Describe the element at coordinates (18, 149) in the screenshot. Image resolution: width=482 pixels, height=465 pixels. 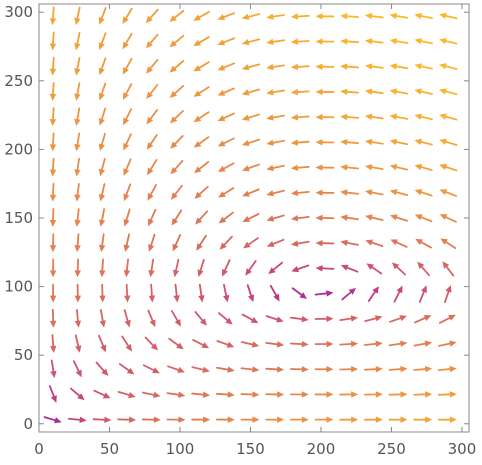
I see `y-tick-label: 200` at that location.